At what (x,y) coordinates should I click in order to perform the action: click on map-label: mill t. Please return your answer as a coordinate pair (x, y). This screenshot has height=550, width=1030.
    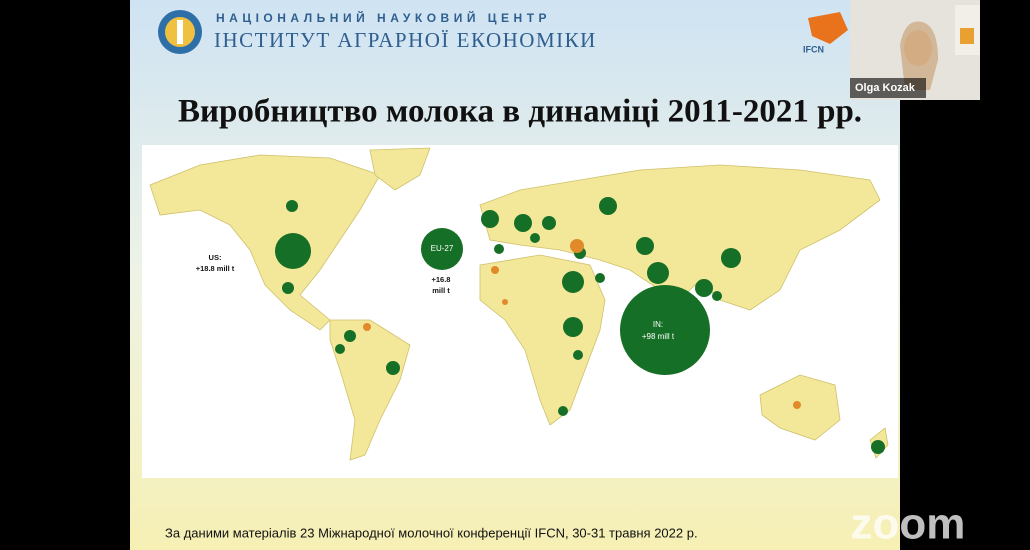
    Looking at the image, I should click on (441, 290).